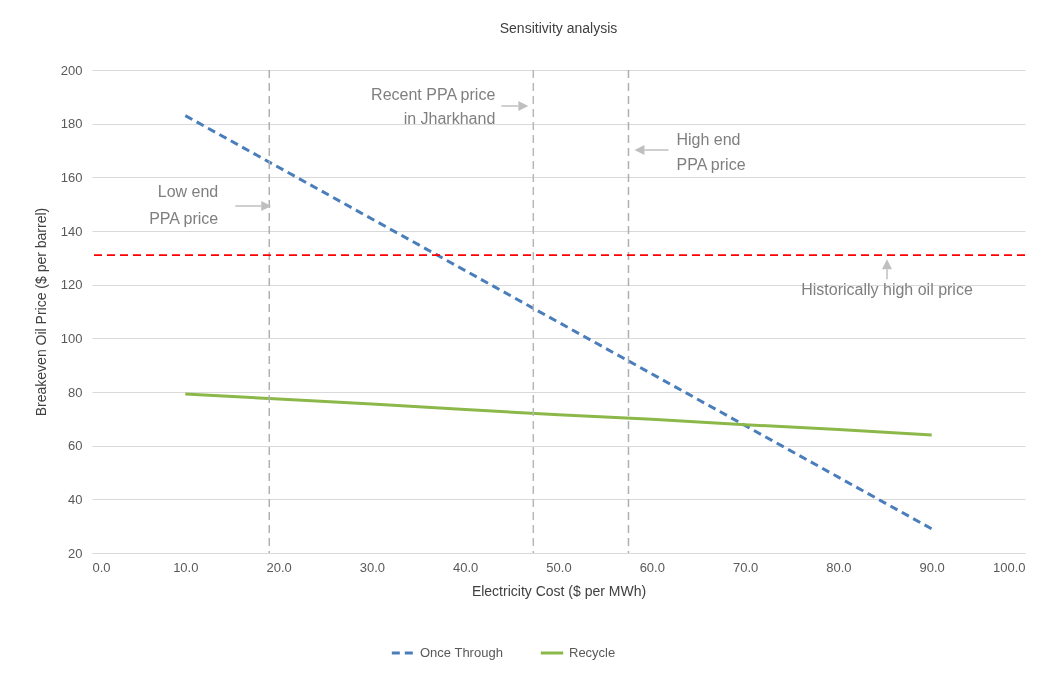 The image size is (1057, 678). I want to click on x-tick-label: 40.0, so click(466, 567).